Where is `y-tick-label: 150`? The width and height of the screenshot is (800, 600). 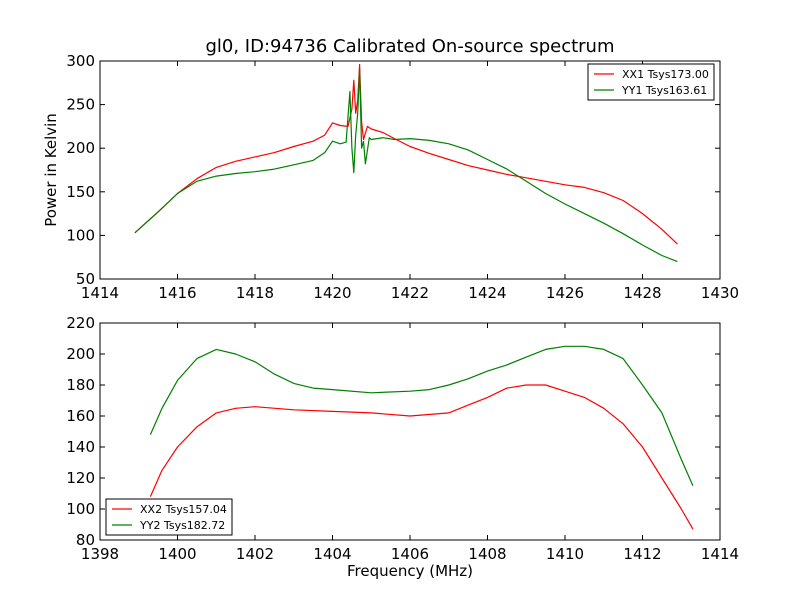 y-tick-label: 150 is located at coordinates (80, 192).